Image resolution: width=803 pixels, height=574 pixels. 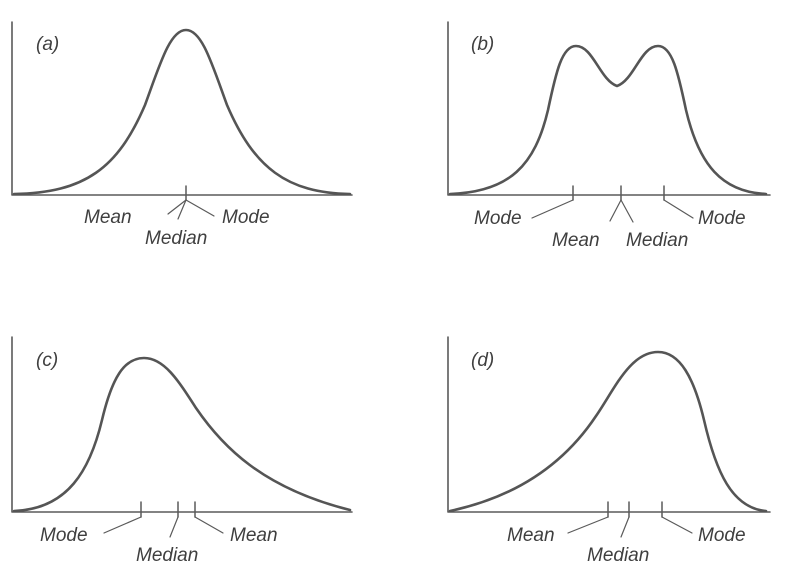 I want to click on panel-a-median-label: Median, so click(x=176, y=238).